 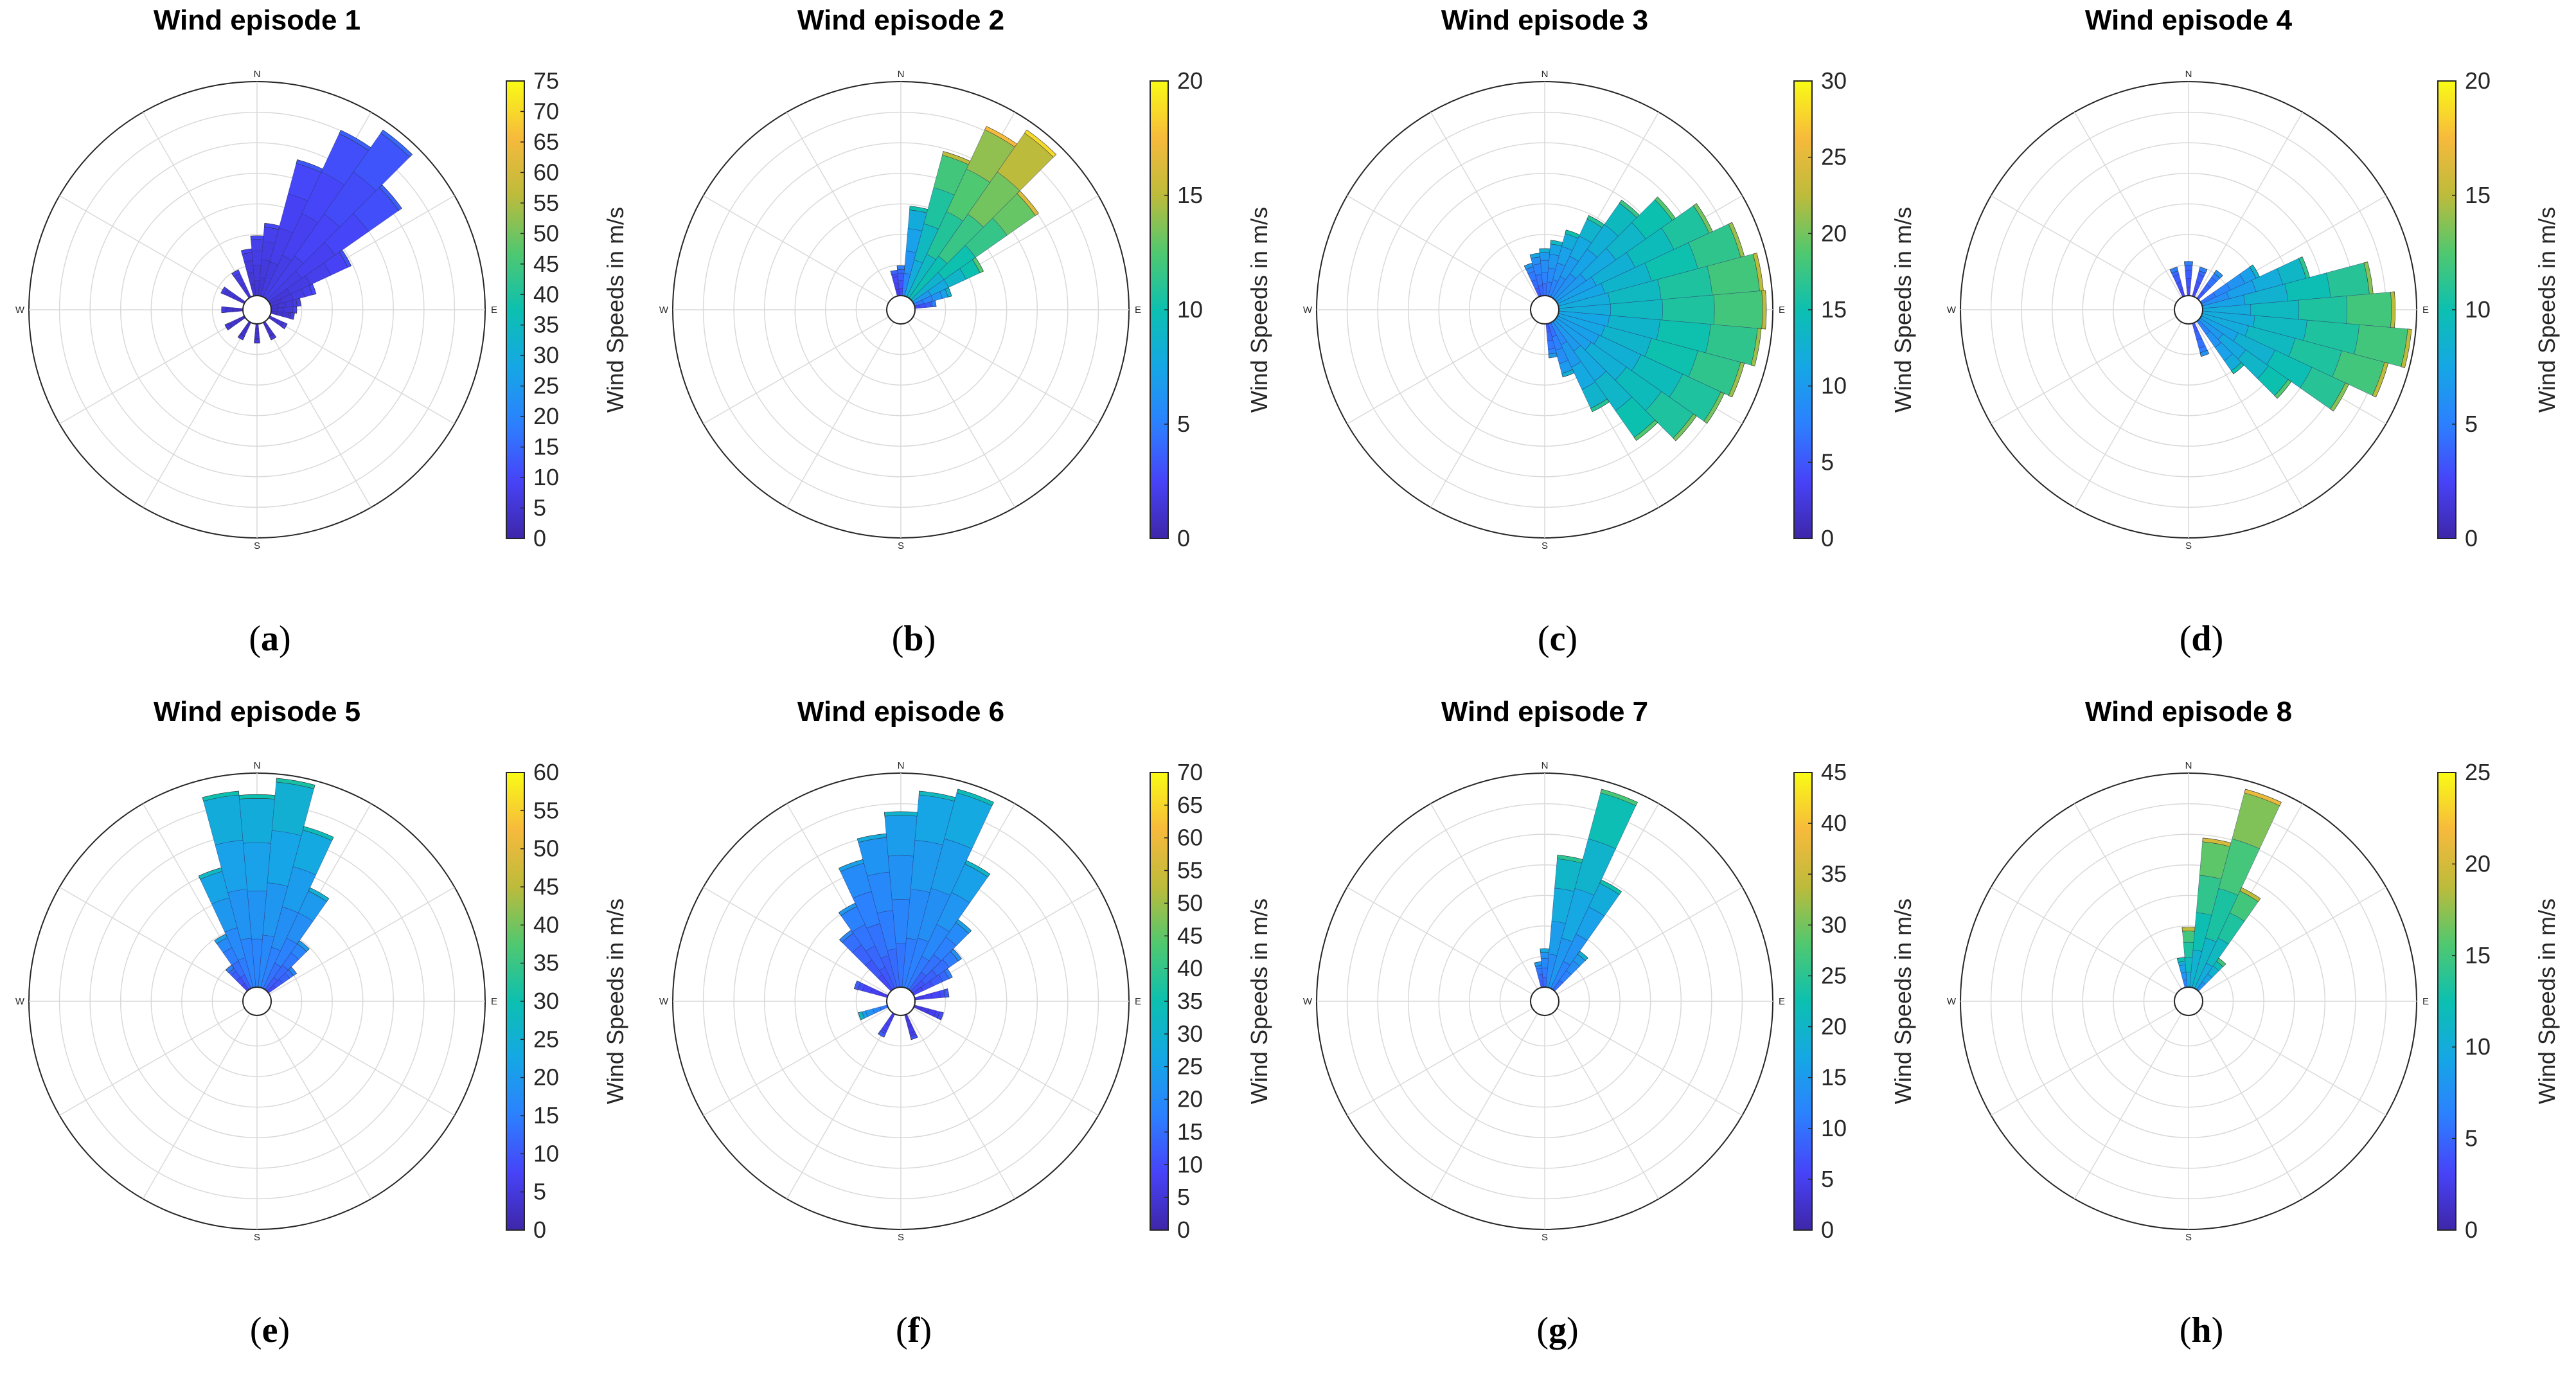 I want to click on colorbar-tick-label: 75, so click(x=546, y=80).